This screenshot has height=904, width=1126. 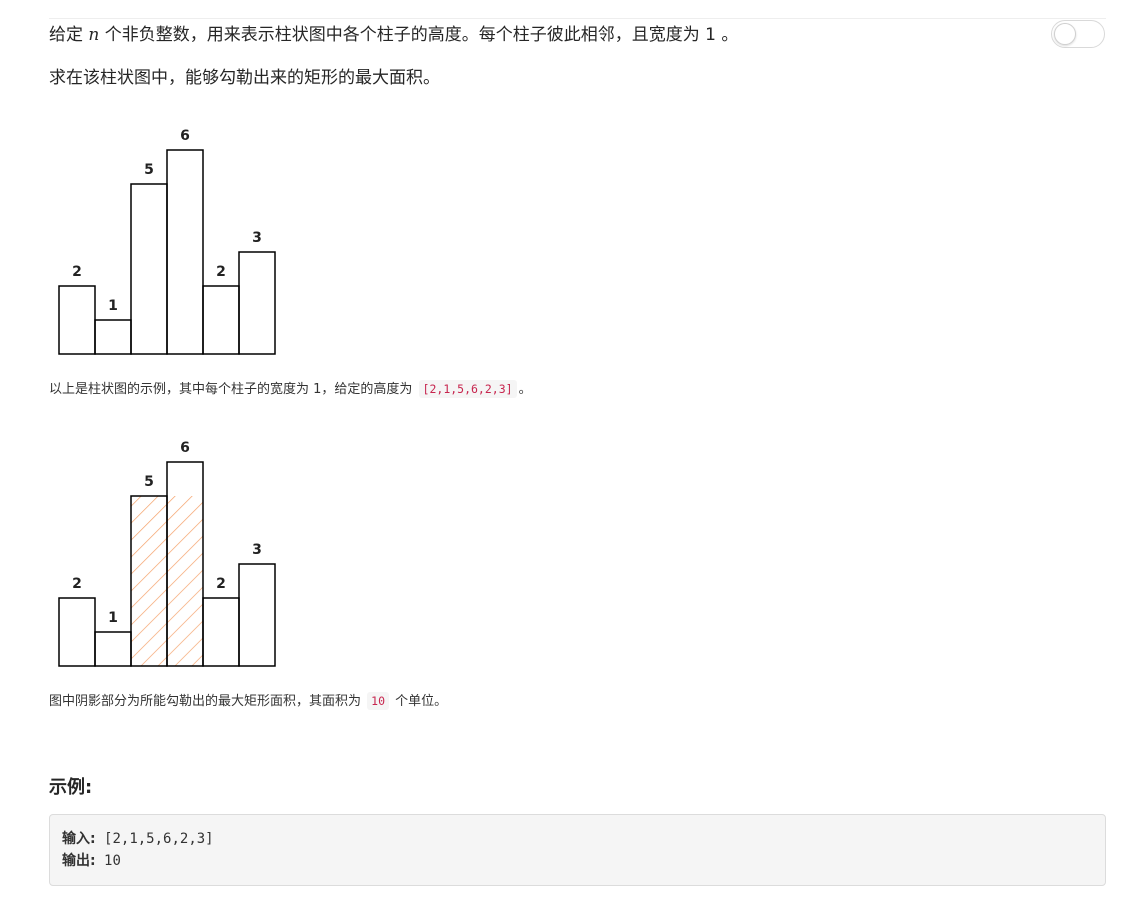 What do you see at coordinates (207, 701) in the screenshot?
I see `caption-2-text: 图中阴影部分为所能勾勒出的最大矩形面积，其面积为` at bounding box center [207, 701].